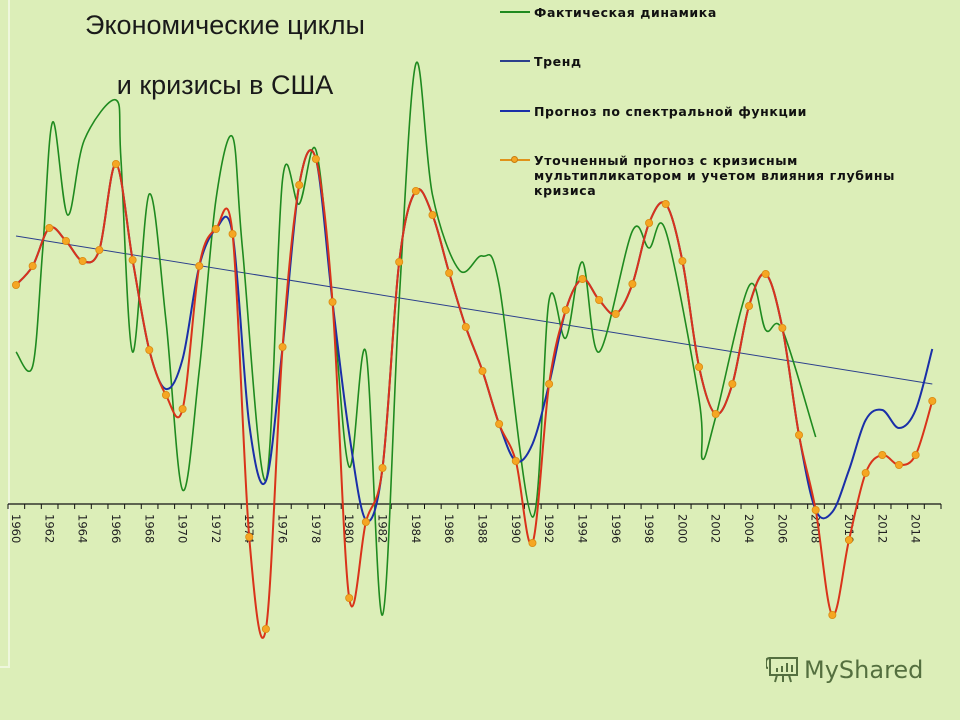  Describe the element at coordinates (116, 528) in the screenshot. I see `x-tick-label: 1966` at that location.